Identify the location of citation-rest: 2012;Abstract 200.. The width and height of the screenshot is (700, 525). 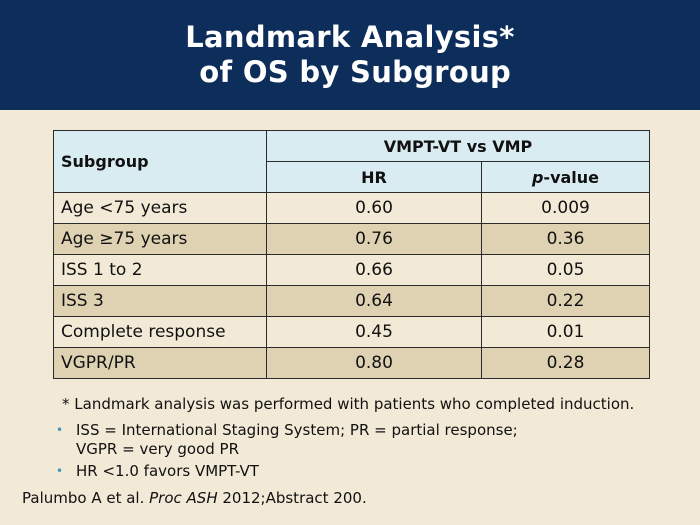
(292, 498).